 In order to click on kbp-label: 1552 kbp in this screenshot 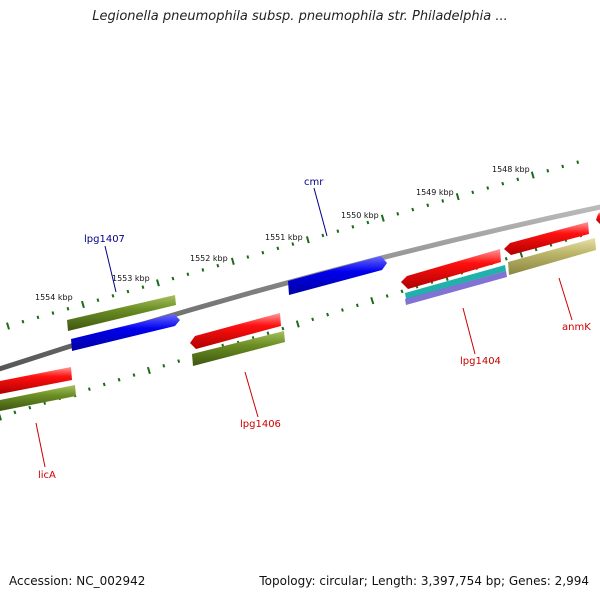, I will do `click(209, 258)`.